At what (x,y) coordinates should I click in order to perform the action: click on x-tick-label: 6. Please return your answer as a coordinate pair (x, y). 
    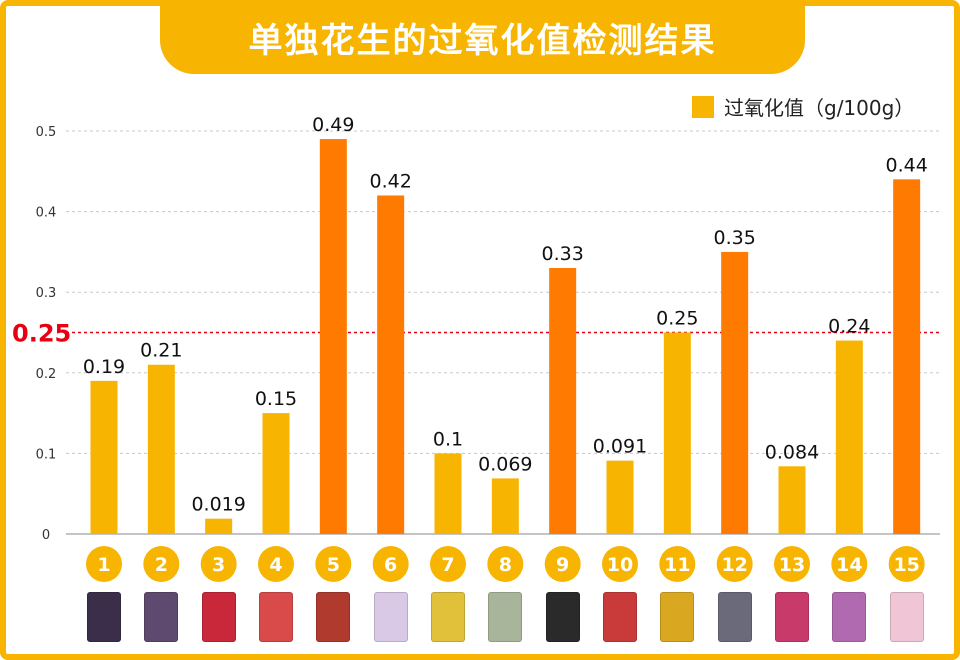
    Looking at the image, I should click on (390, 565).